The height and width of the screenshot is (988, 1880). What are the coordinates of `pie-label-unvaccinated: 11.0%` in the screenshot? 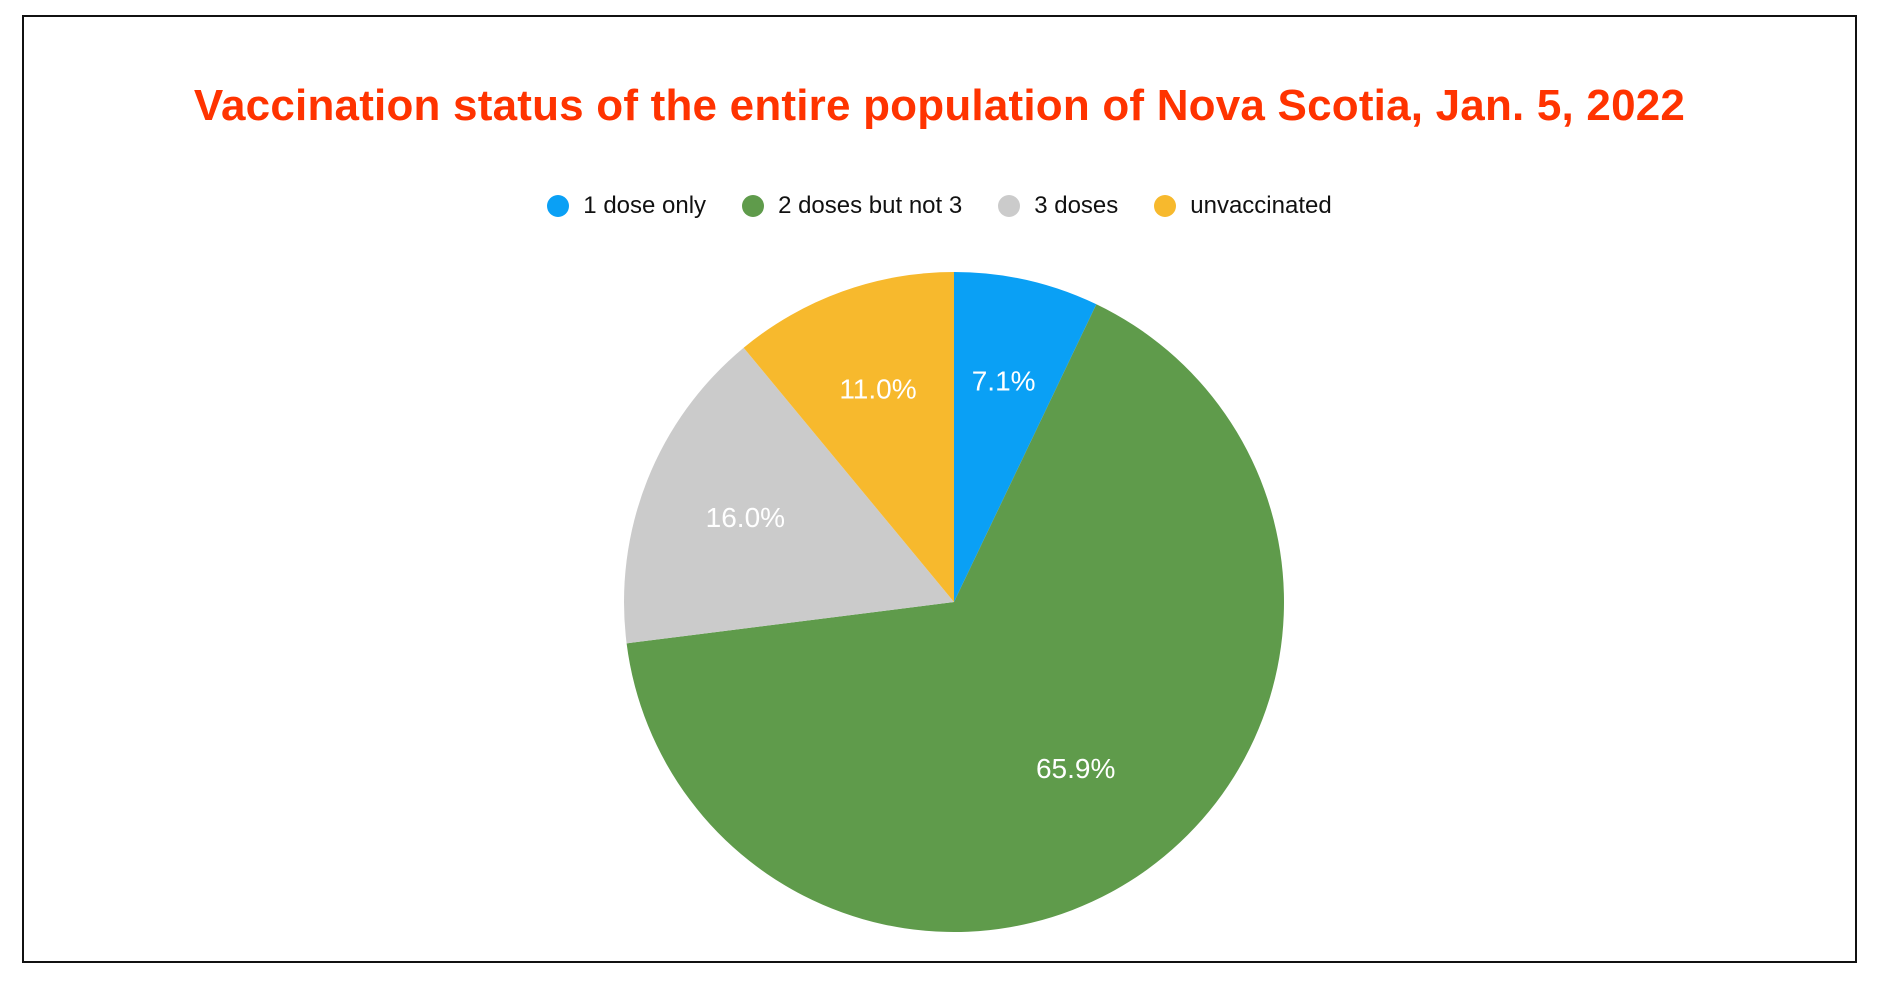 It's located at (877, 388).